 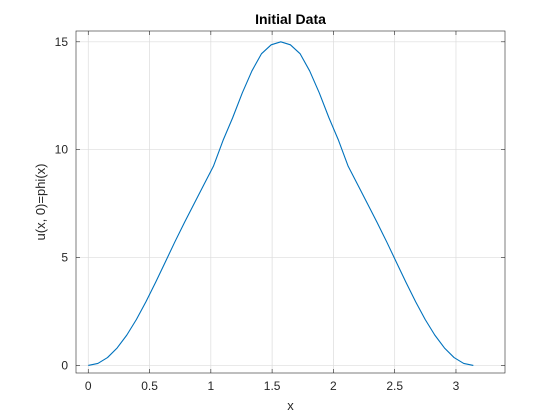 I want to click on x-tick-label: 1, so click(x=210, y=386).